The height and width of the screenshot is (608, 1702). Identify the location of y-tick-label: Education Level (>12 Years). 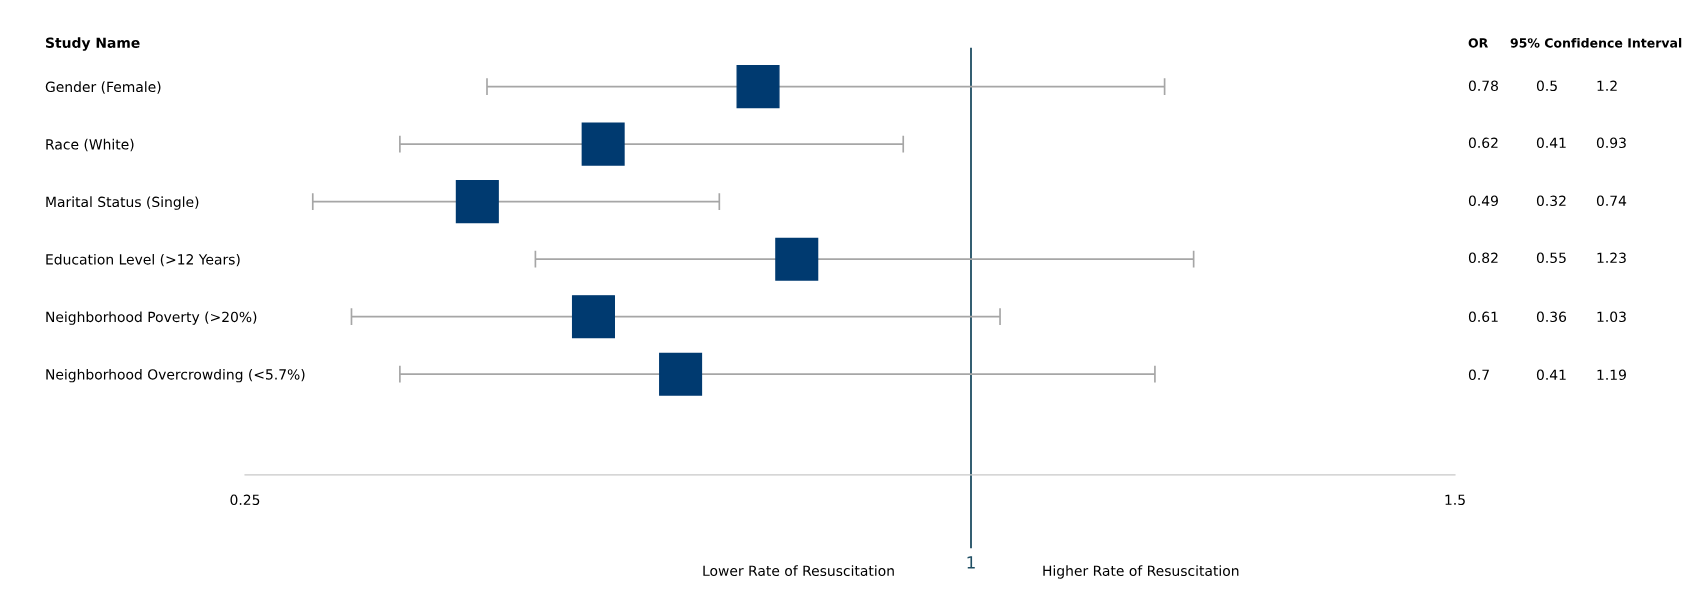
(143, 260).